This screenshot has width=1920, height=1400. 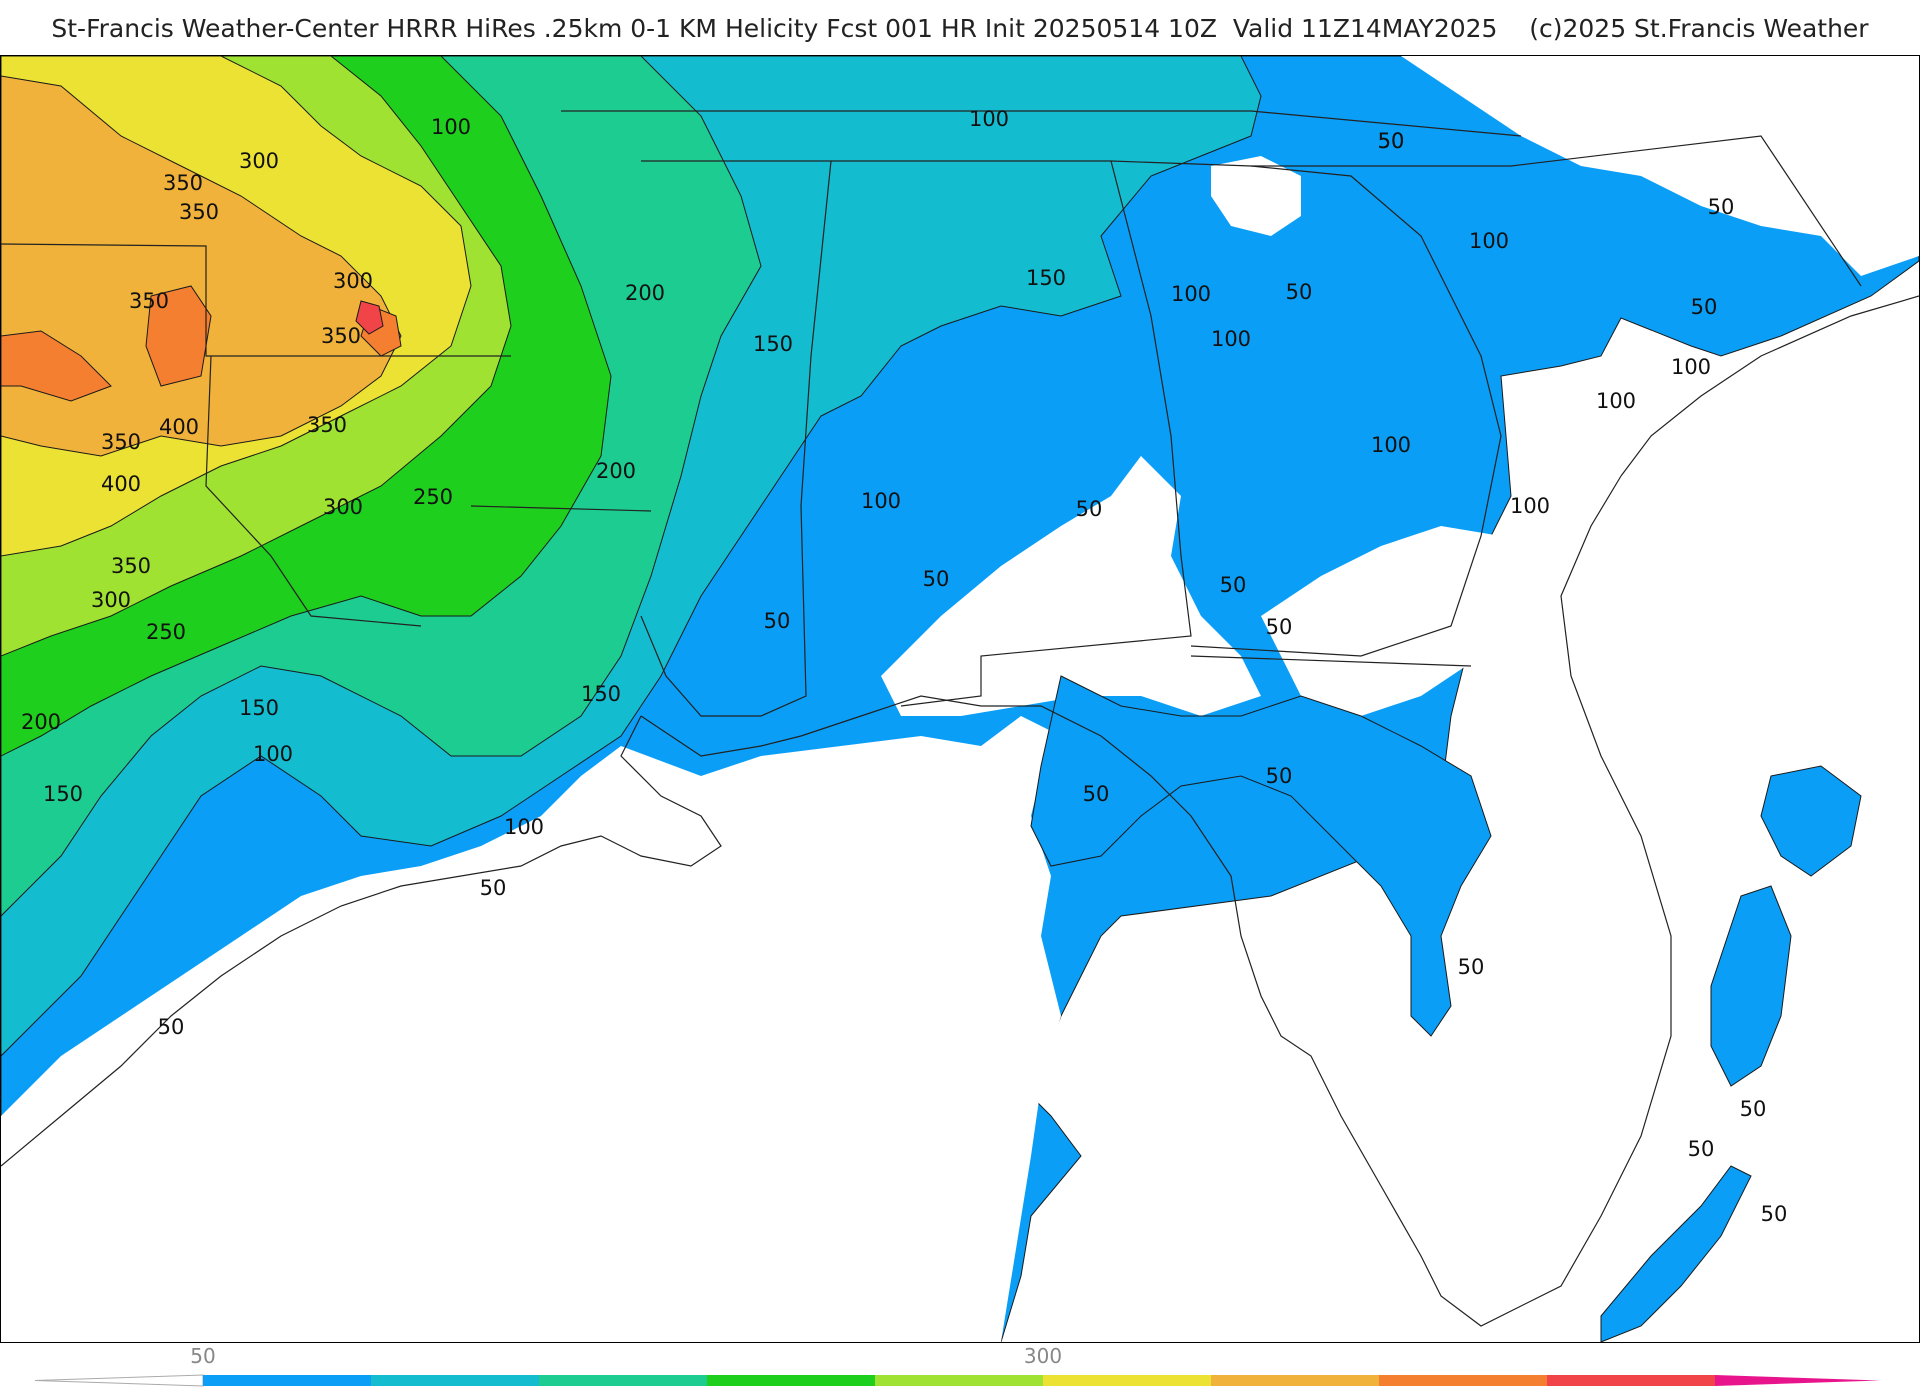 What do you see at coordinates (1256, 196) in the screenshot?
I see `clear-patch-ncmtn` at bounding box center [1256, 196].